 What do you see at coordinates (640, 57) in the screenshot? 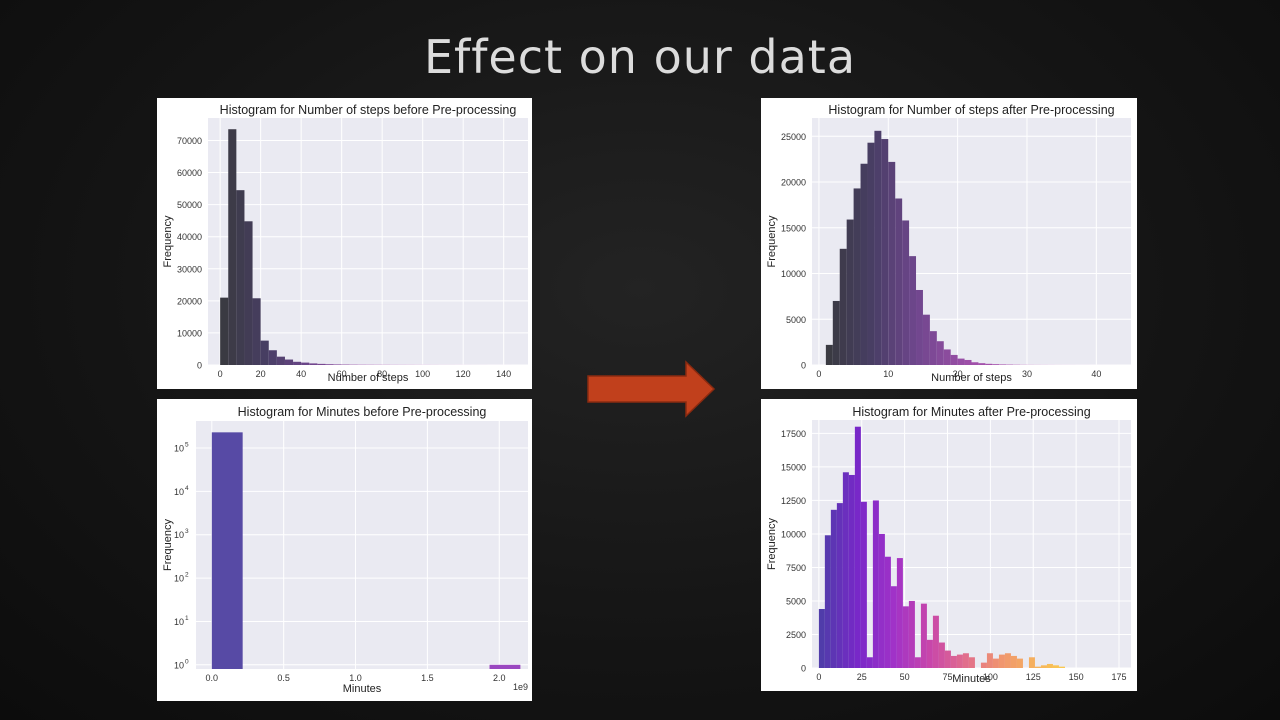
I see `slide-title: Effect on our data` at bounding box center [640, 57].